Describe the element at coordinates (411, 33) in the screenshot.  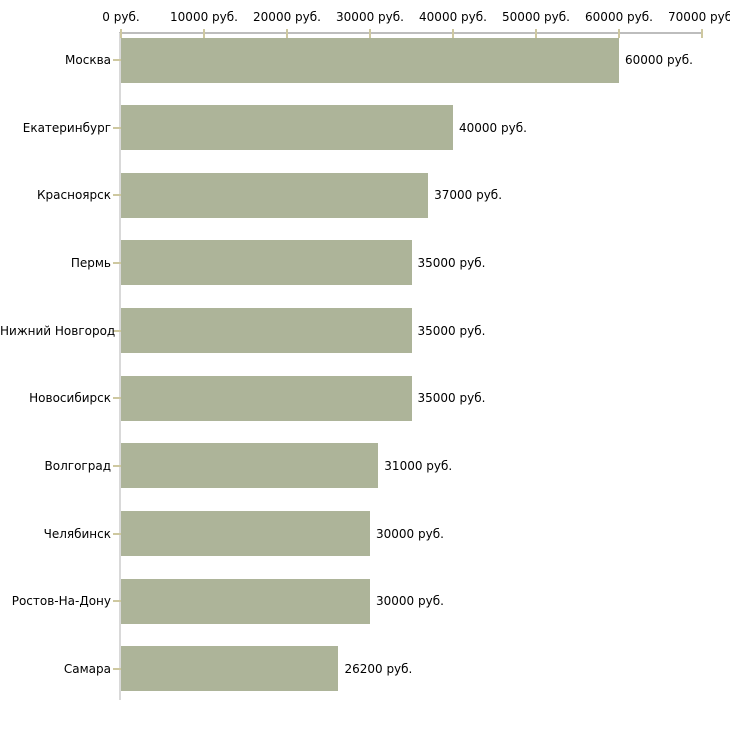
I see `x-axis-line` at that location.